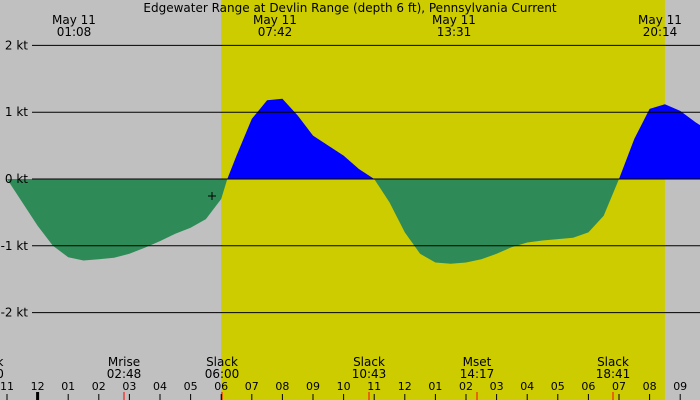 Image resolution: width=700 pixels, height=400 pixels. Describe the element at coordinates (16, 179) in the screenshot. I see `y-tick-label: 0 kt` at that location.